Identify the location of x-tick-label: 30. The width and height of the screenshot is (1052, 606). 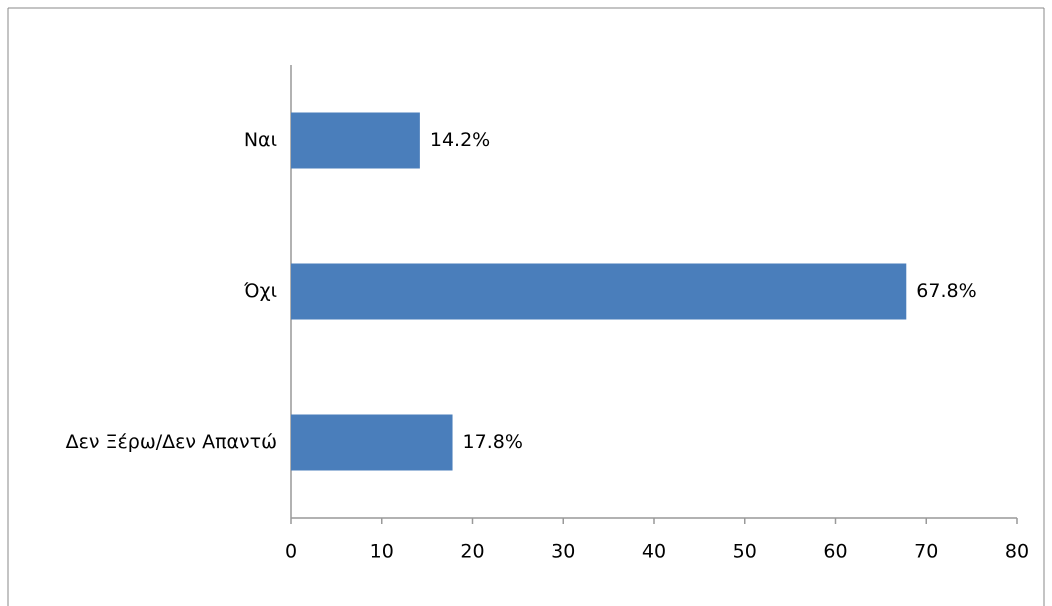
(563, 552).